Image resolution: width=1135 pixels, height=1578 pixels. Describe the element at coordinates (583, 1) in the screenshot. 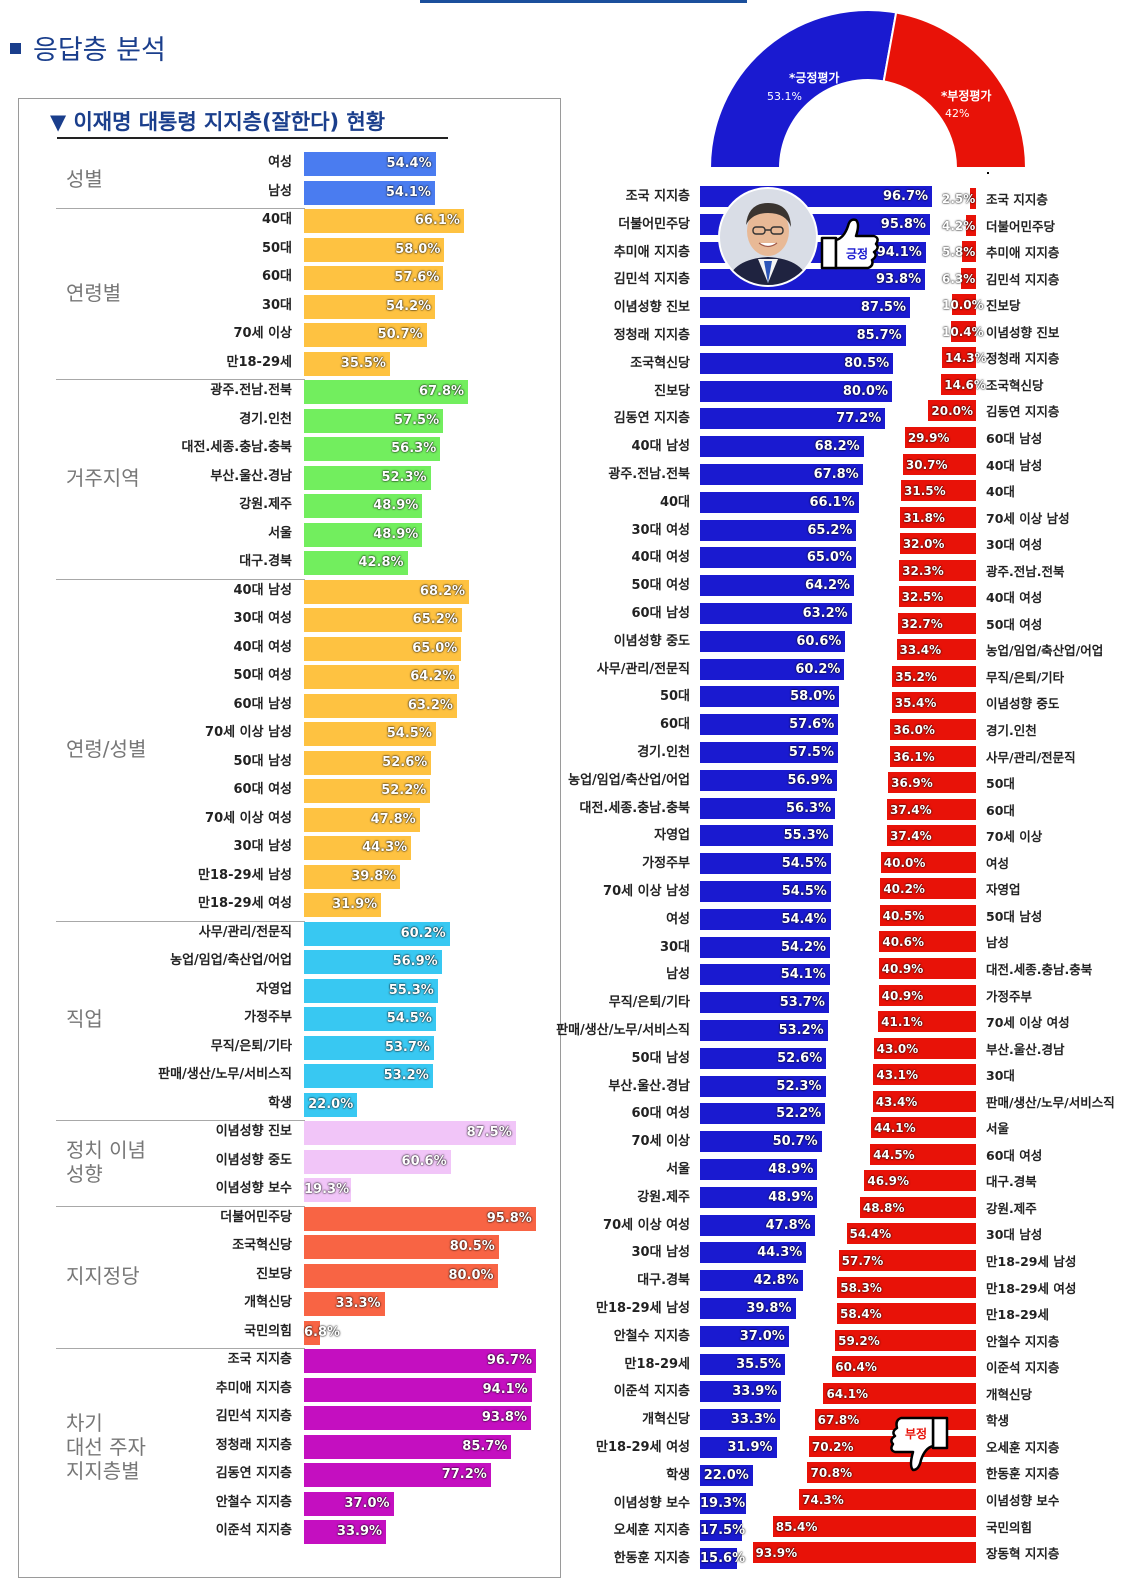

I see `top-divider-line` at that location.